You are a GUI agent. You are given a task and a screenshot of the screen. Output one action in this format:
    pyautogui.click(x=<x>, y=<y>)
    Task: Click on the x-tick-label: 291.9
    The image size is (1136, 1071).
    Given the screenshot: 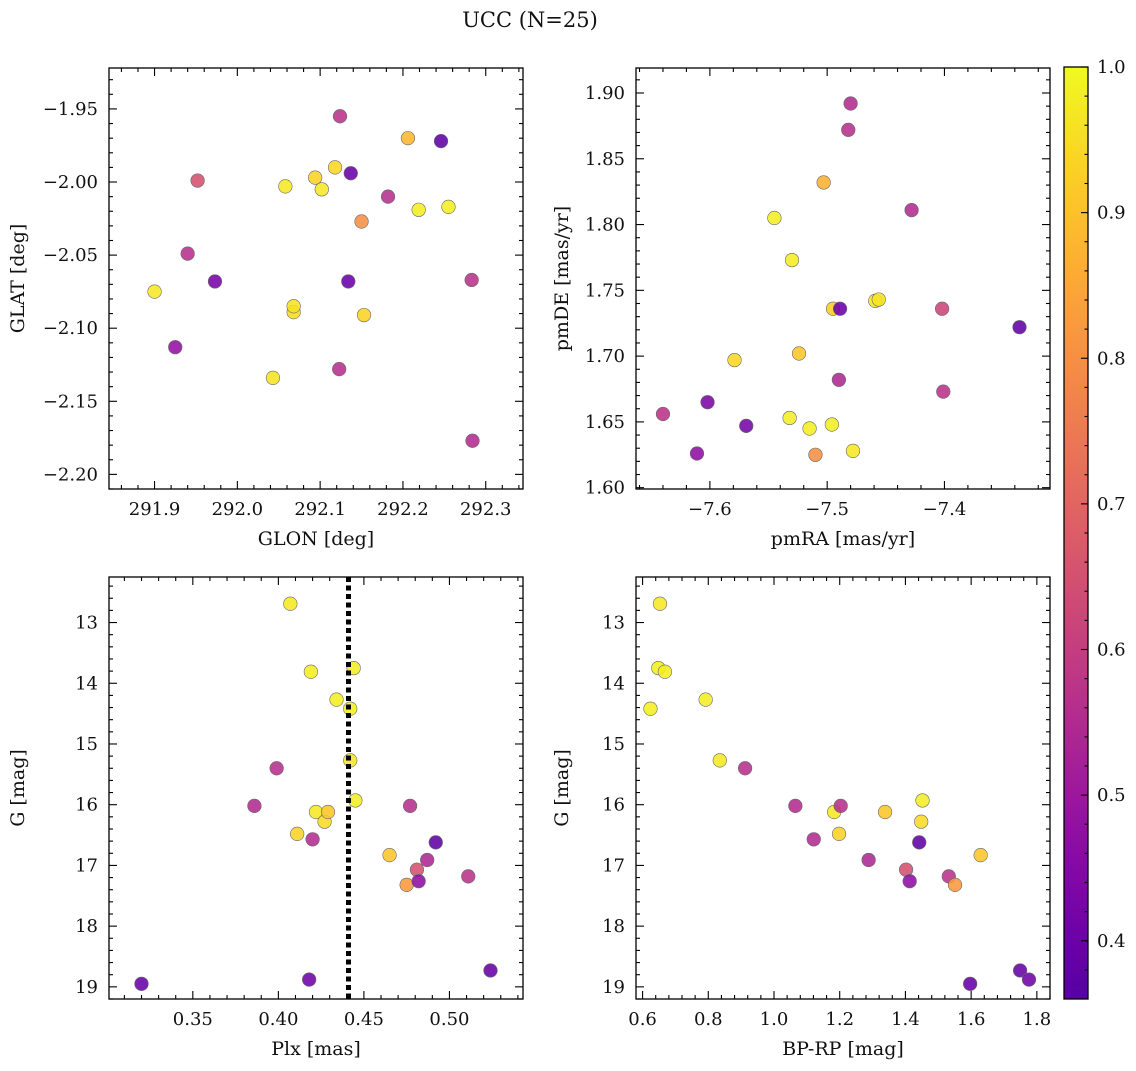 What is the action you would take?
    pyautogui.click(x=155, y=509)
    